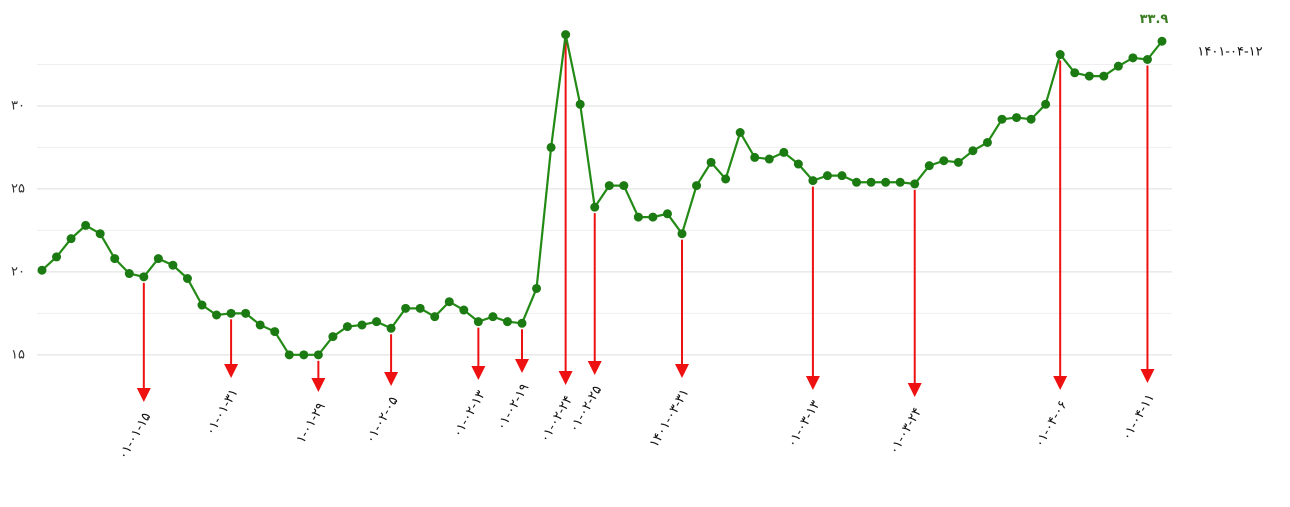 The width and height of the screenshot is (1290, 507). I want to click on y-tick-label: ۲۰, so click(18, 271).